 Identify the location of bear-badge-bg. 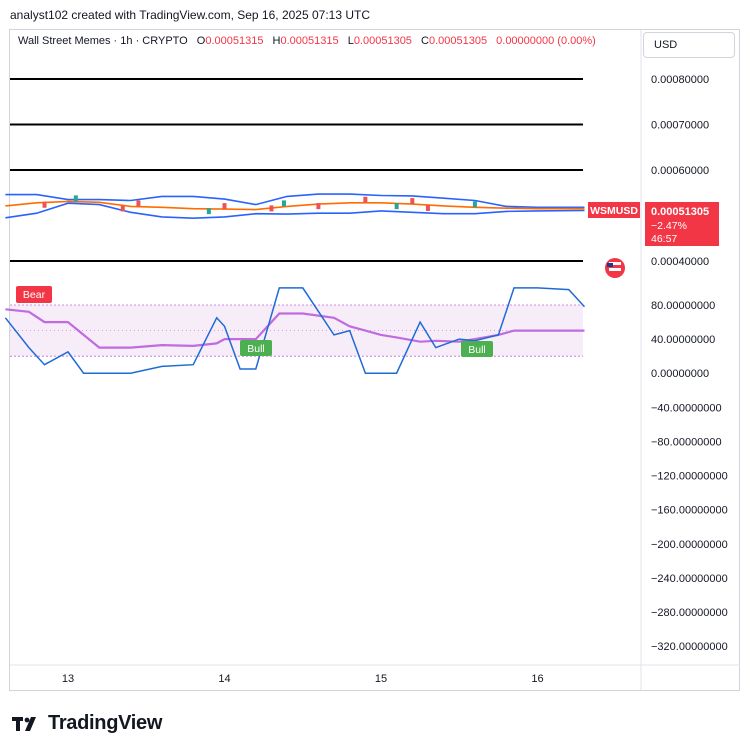
(34, 294).